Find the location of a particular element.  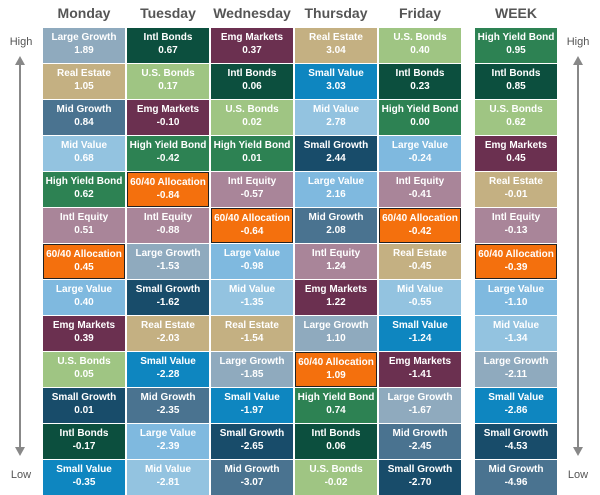

return-value-label: -1.53 is located at coordinates (168, 266).